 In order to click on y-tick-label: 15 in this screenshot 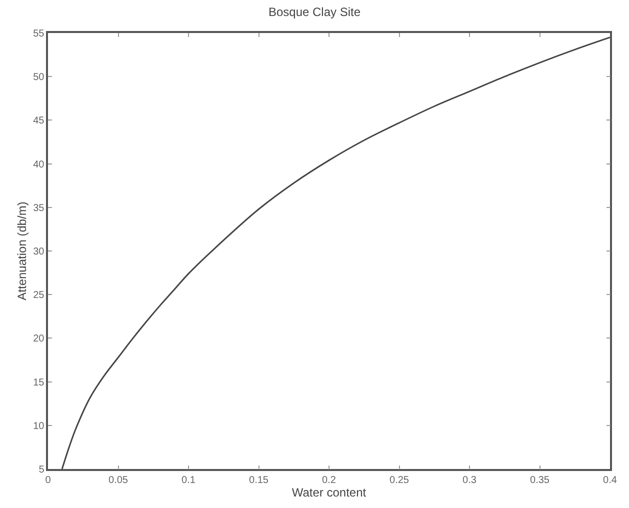, I will do `click(39, 382)`.